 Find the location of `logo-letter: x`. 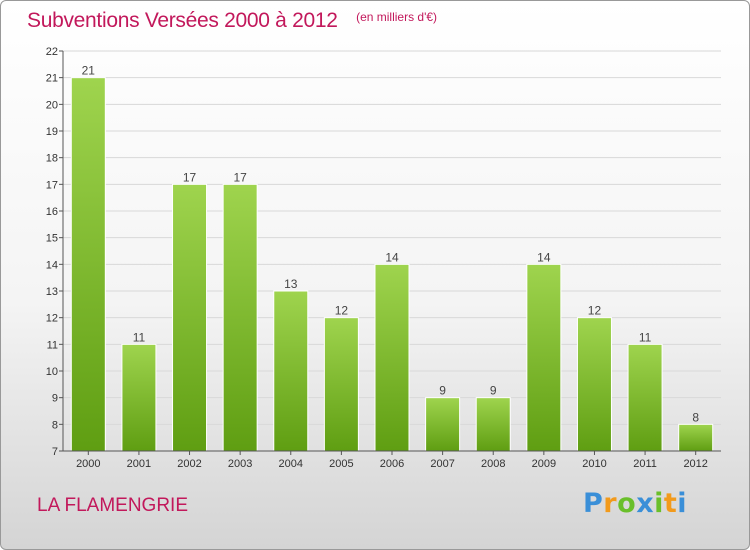

logo-letter: x is located at coordinates (645, 503).